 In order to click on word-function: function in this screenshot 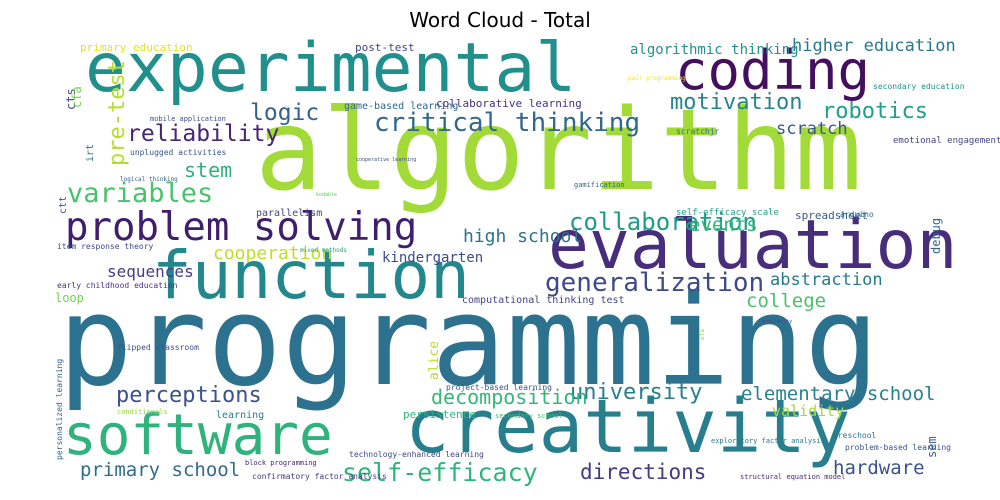, I will do `click(311, 275)`.